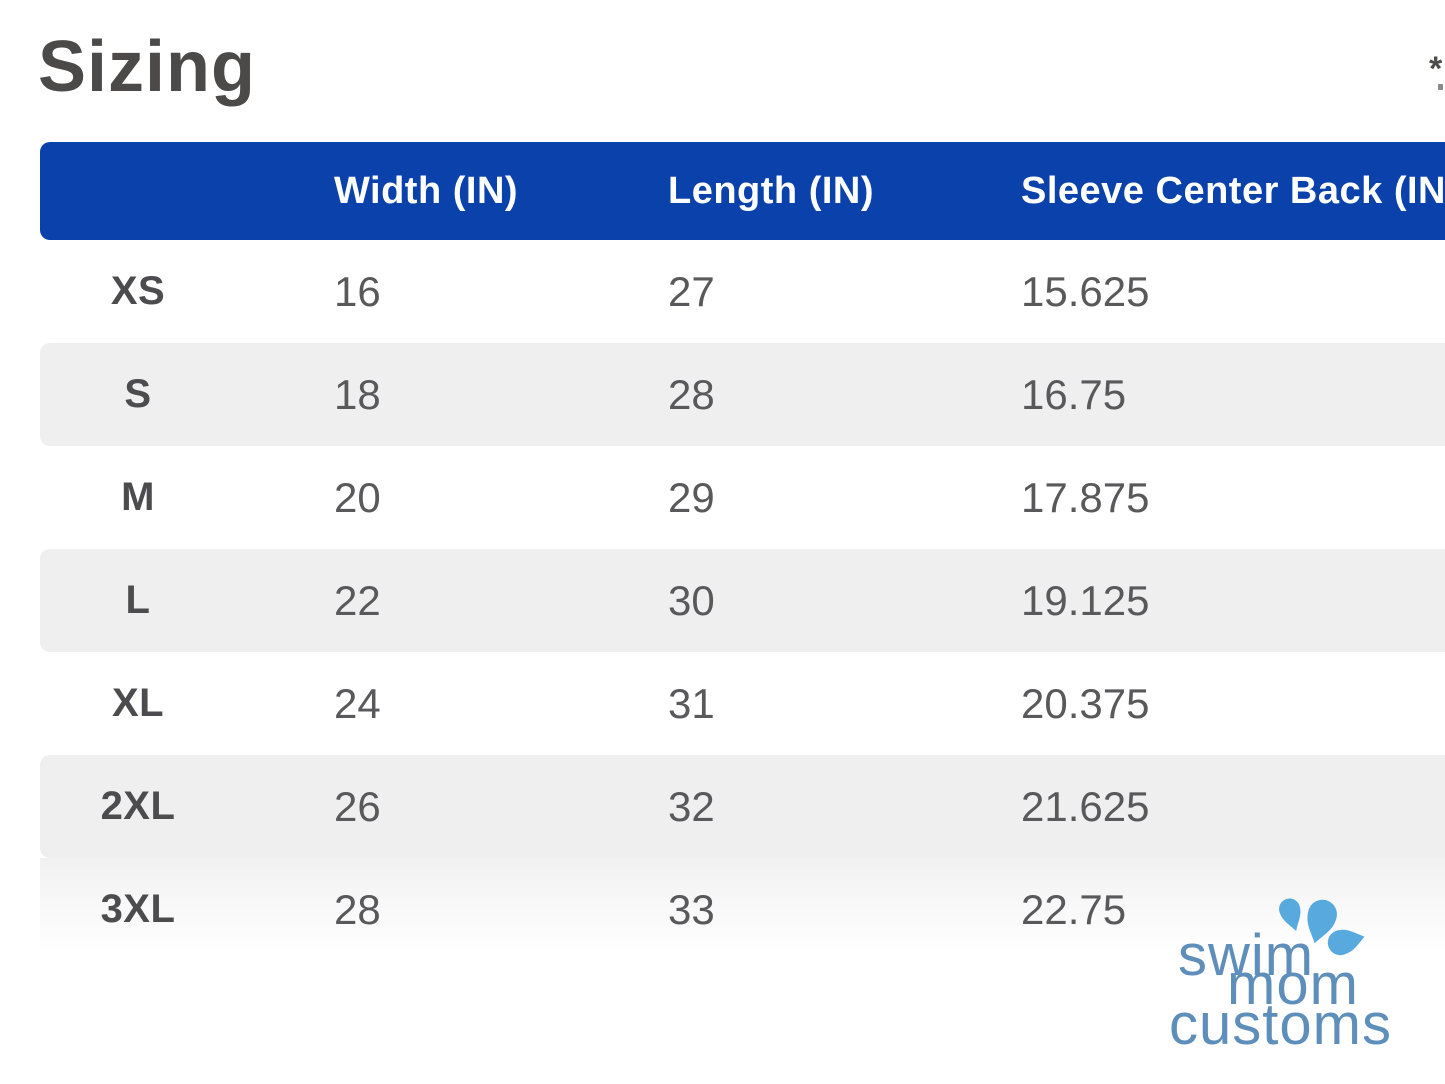 Image resolution: width=1445 pixels, height=1084 pixels. I want to click on sleeve-cell: 20.375, so click(1085, 703).